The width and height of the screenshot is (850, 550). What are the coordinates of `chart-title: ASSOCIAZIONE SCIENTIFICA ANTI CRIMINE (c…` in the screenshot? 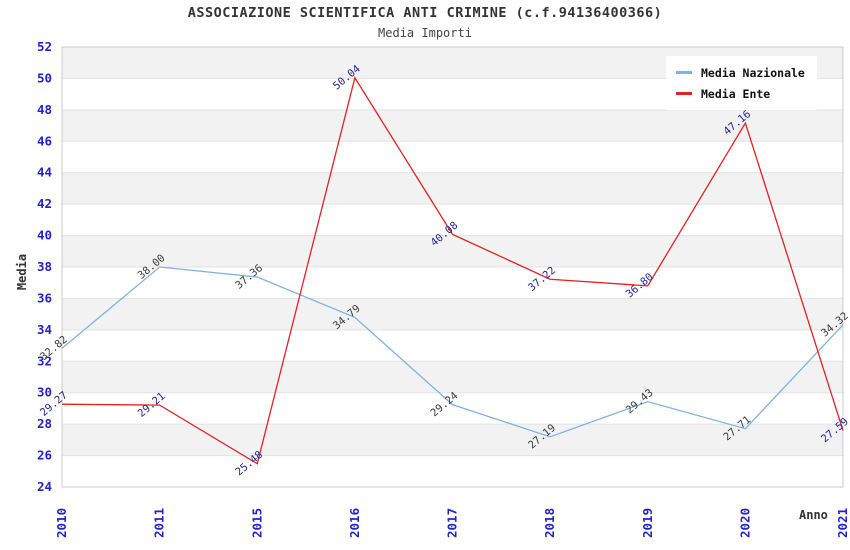 It's located at (425, 13).